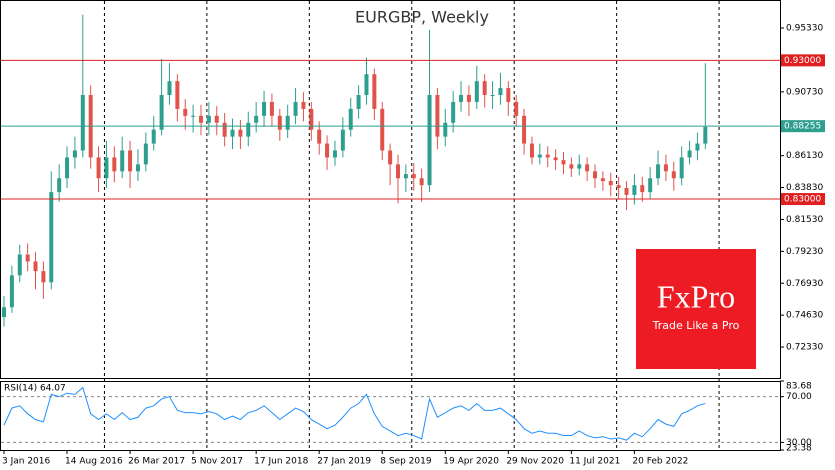 This screenshot has height=470, width=835. Describe the element at coordinates (804, 220) in the screenshot. I see `y-tick-label: 0.81530` at that location.